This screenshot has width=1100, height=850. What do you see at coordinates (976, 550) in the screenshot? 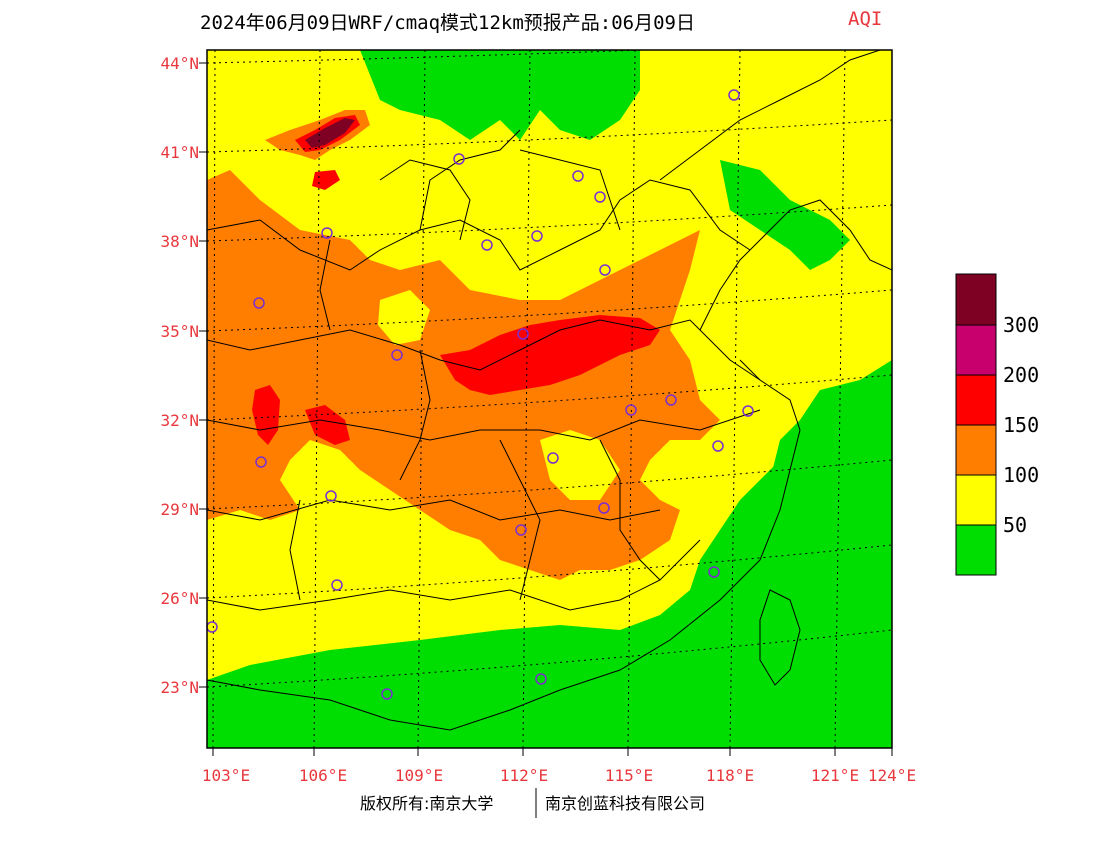
I see `colorbar-green` at bounding box center [976, 550].